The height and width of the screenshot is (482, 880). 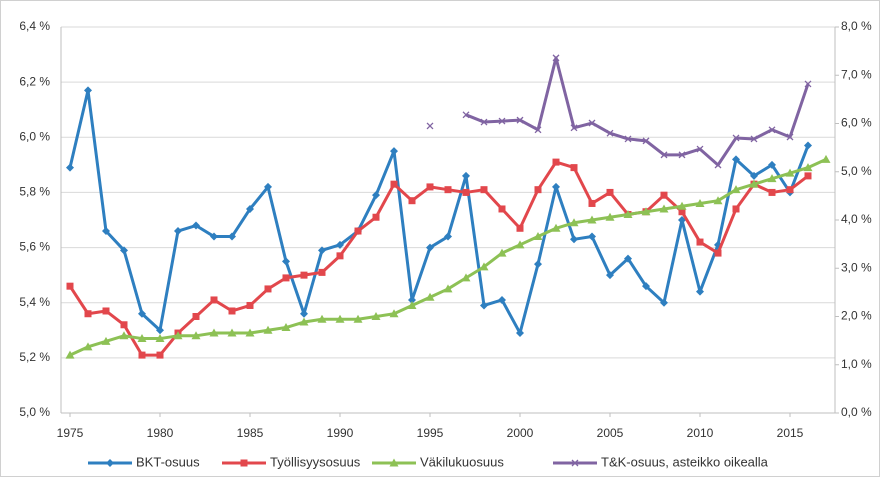 I want to click on x-tick-label: 2010, so click(x=700, y=433).